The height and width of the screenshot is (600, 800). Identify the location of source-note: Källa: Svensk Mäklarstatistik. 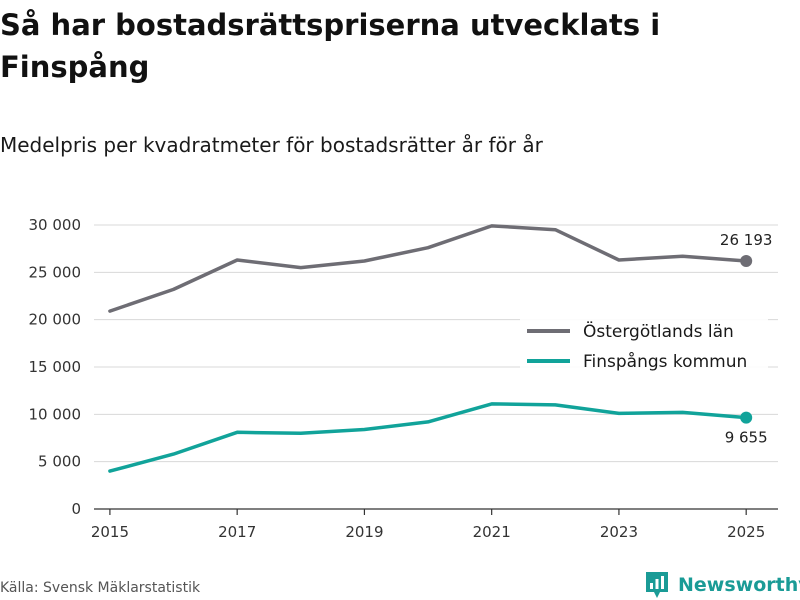
(100, 588).